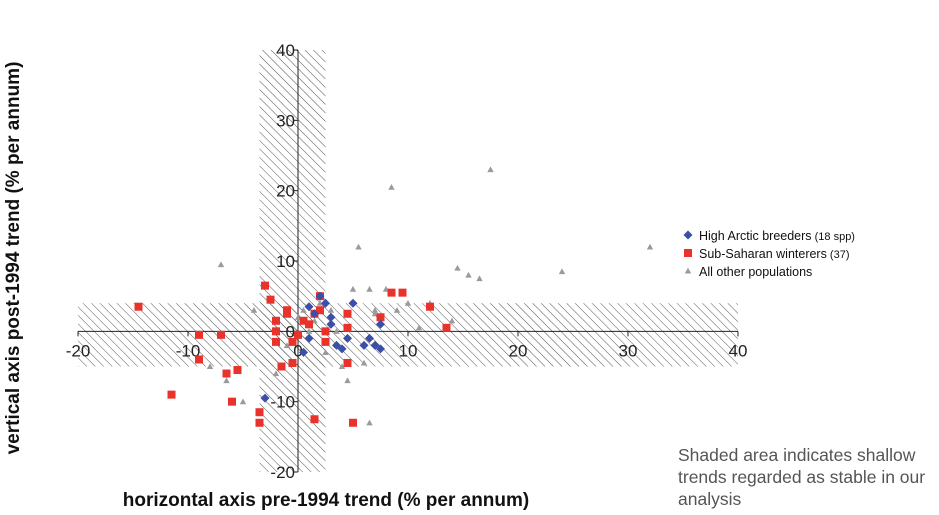  Describe the element at coordinates (188, 350) in the screenshot. I see `x-tick-label: -10` at that location.